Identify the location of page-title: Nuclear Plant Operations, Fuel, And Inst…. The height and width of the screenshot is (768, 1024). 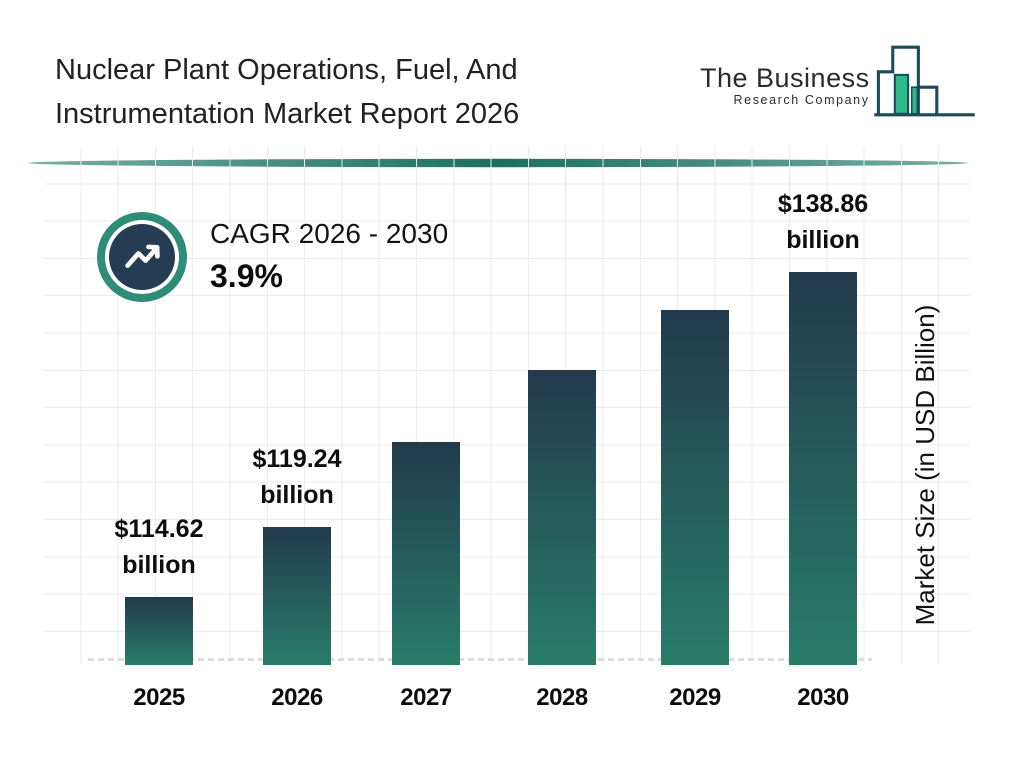
(375, 92).